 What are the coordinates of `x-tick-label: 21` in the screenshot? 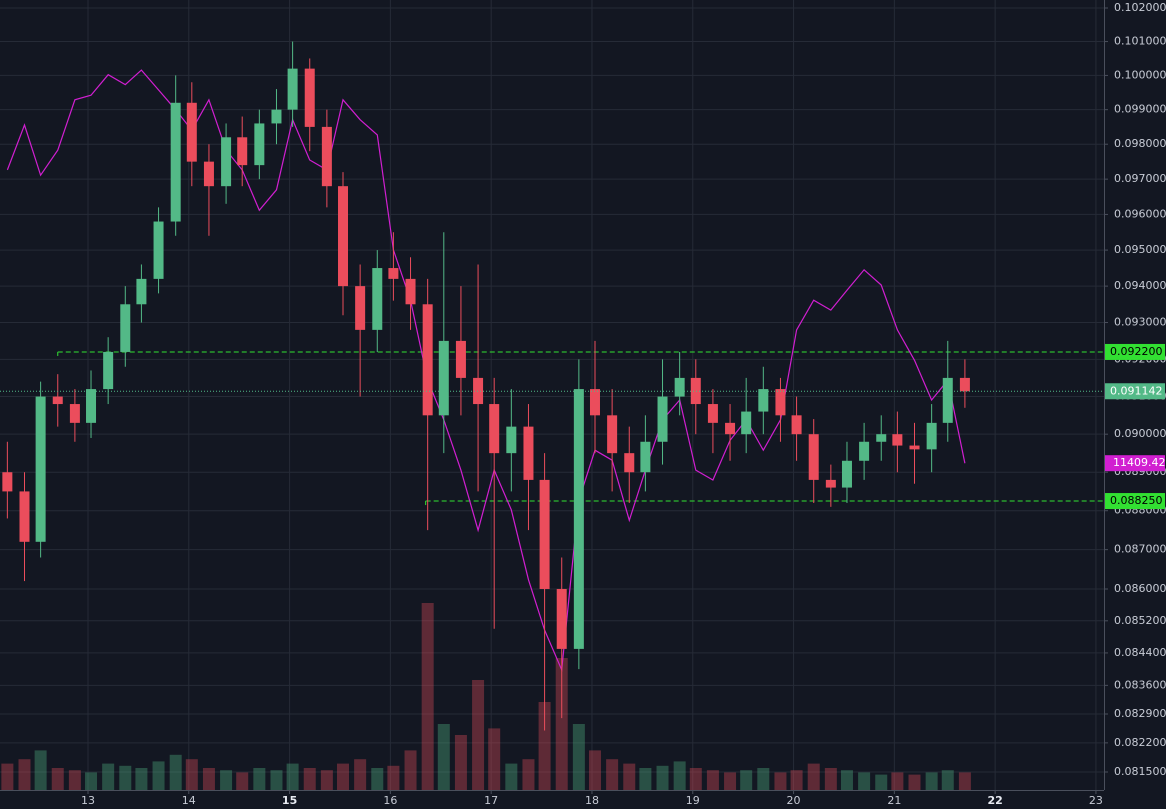 It's located at (894, 800).